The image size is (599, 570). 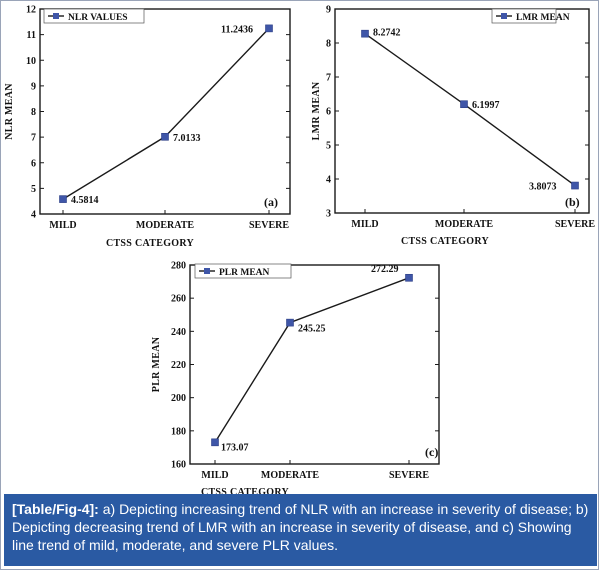 I want to click on data-value-label: 272.29, so click(x=385, y=269).